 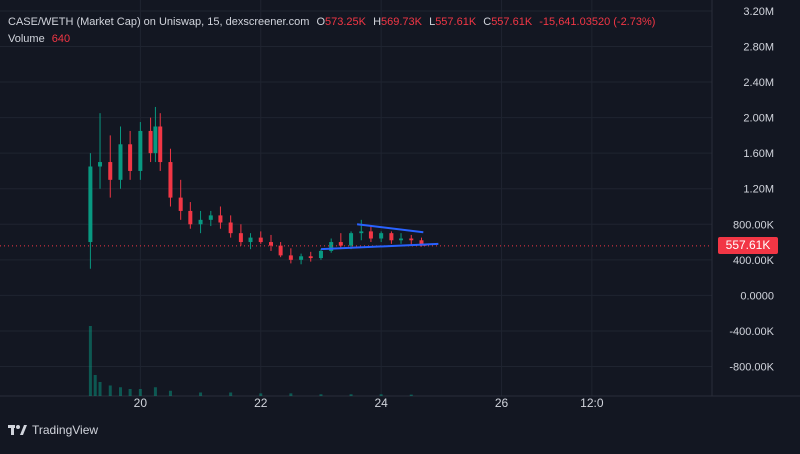 What do you see at coordinates (751, 332) in the screenshot?
I see `y-tick-label: -400.00K` at bounding box center [751, 332].